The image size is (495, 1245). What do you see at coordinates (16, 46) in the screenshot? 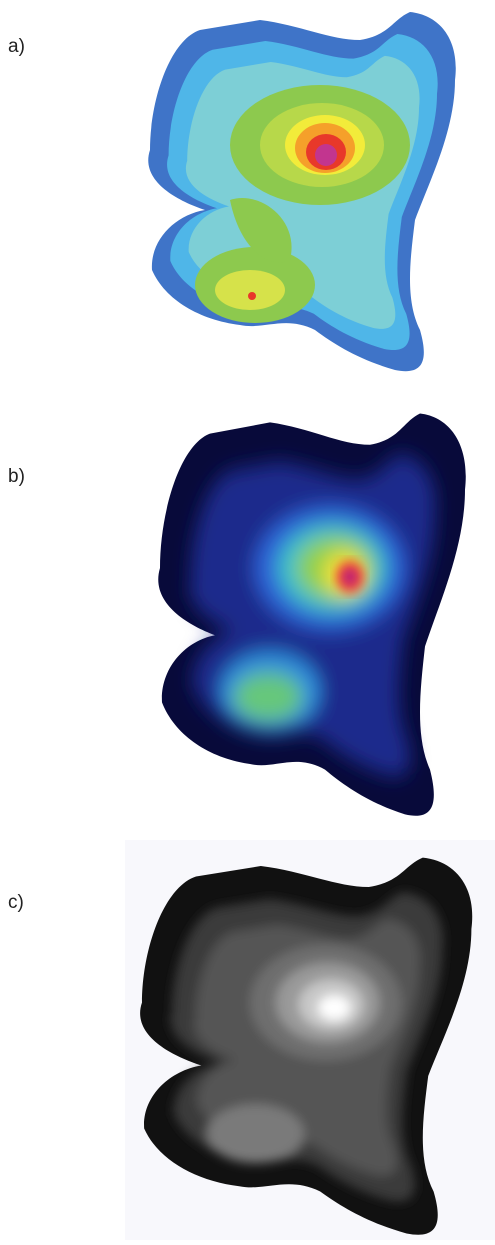
I see `panel-label: a)` at bounding box center [16, 46].